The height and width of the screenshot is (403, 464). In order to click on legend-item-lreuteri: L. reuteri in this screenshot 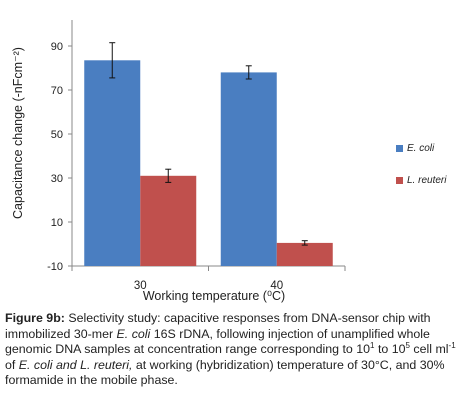, I will do `click(421, 180)`.